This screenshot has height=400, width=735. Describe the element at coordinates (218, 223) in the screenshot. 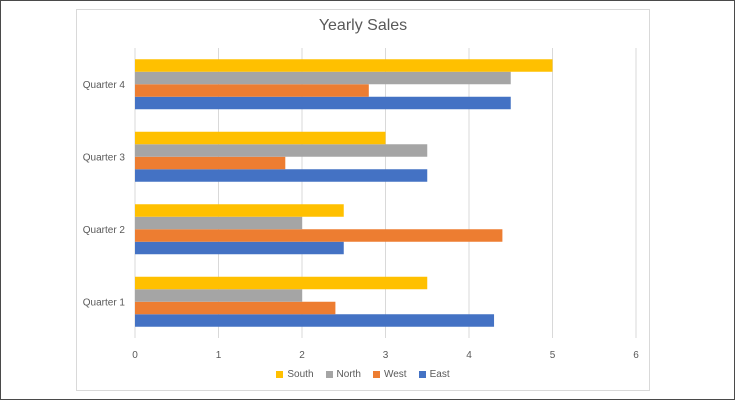

I see `bar-north-q2` at that location.